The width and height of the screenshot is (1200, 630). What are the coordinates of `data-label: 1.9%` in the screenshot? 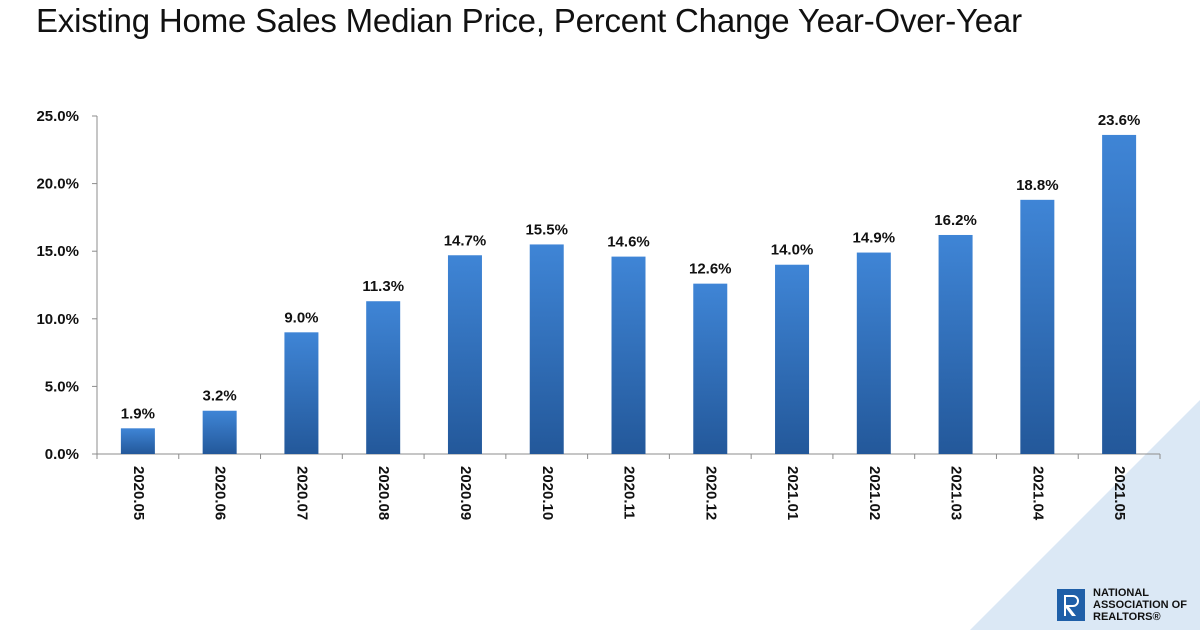 It's located at (138, 413).